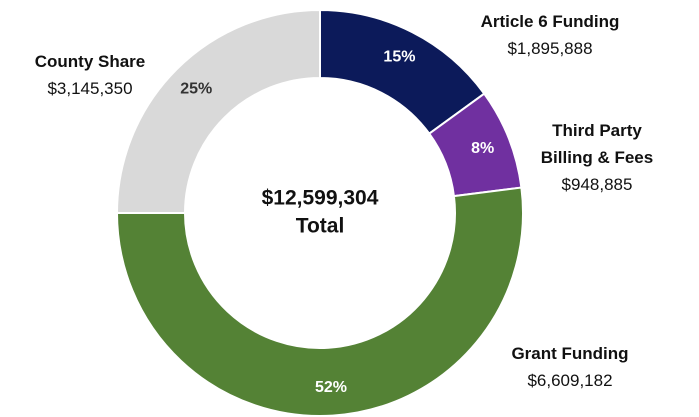 This screenshot has height=417, width=699. Describe the element at coordinates (90, 61) in the screenshot. I see `category-name: County Share` at that location.